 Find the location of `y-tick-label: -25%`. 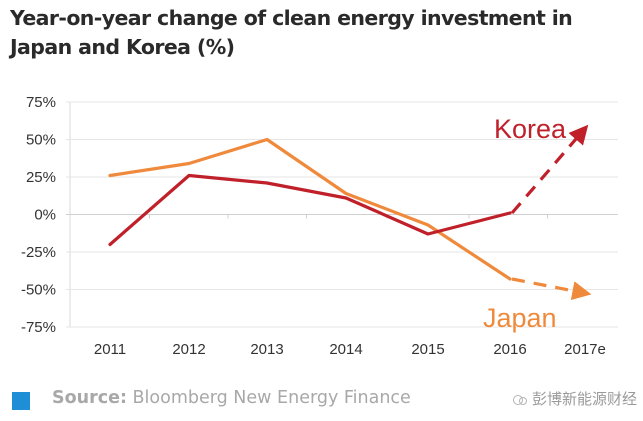

y-tick-label: -25% is located at coordinates (38, 252).